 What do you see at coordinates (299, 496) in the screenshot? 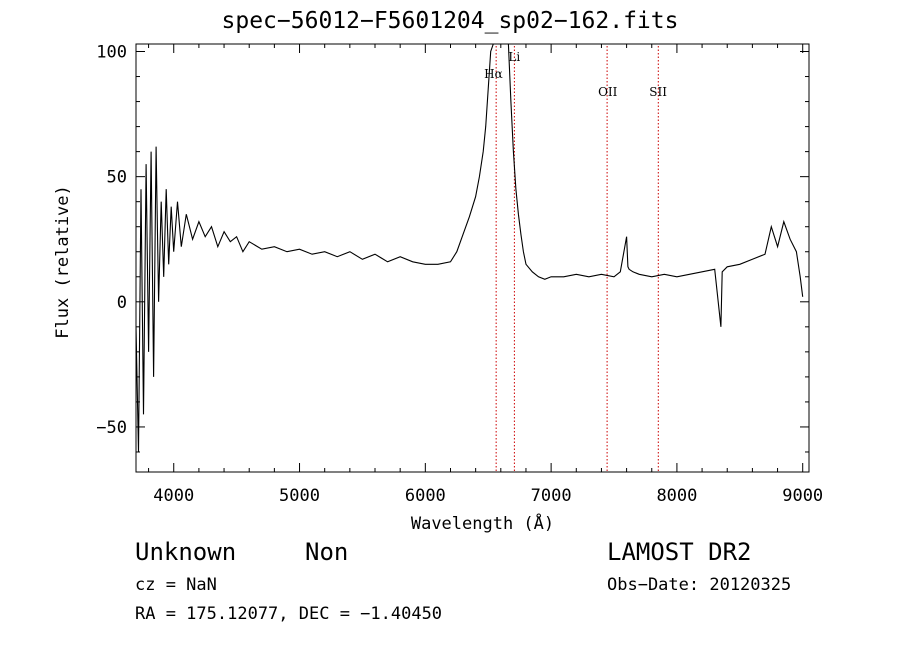
I see `x-tick-label: 5000` at bounding box center [299, 496].